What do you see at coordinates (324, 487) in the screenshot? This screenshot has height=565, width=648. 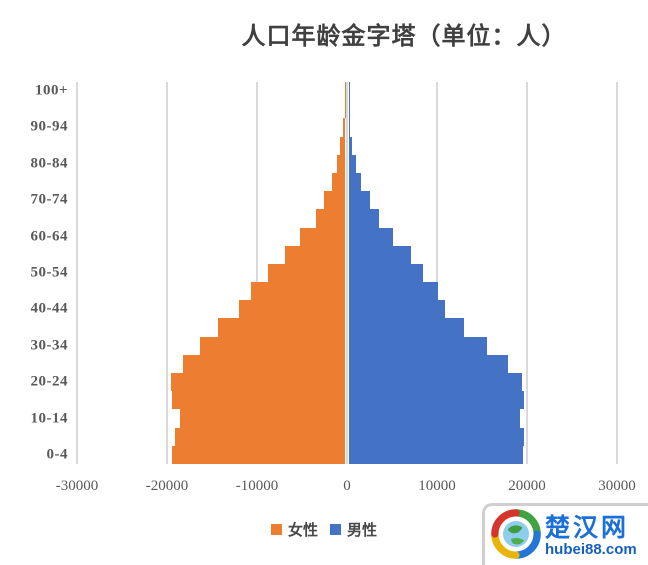 I see `x-axis-labels: -30000 -20000 -10000 0 10000 20000 30000` at bounding box center [324, 487].